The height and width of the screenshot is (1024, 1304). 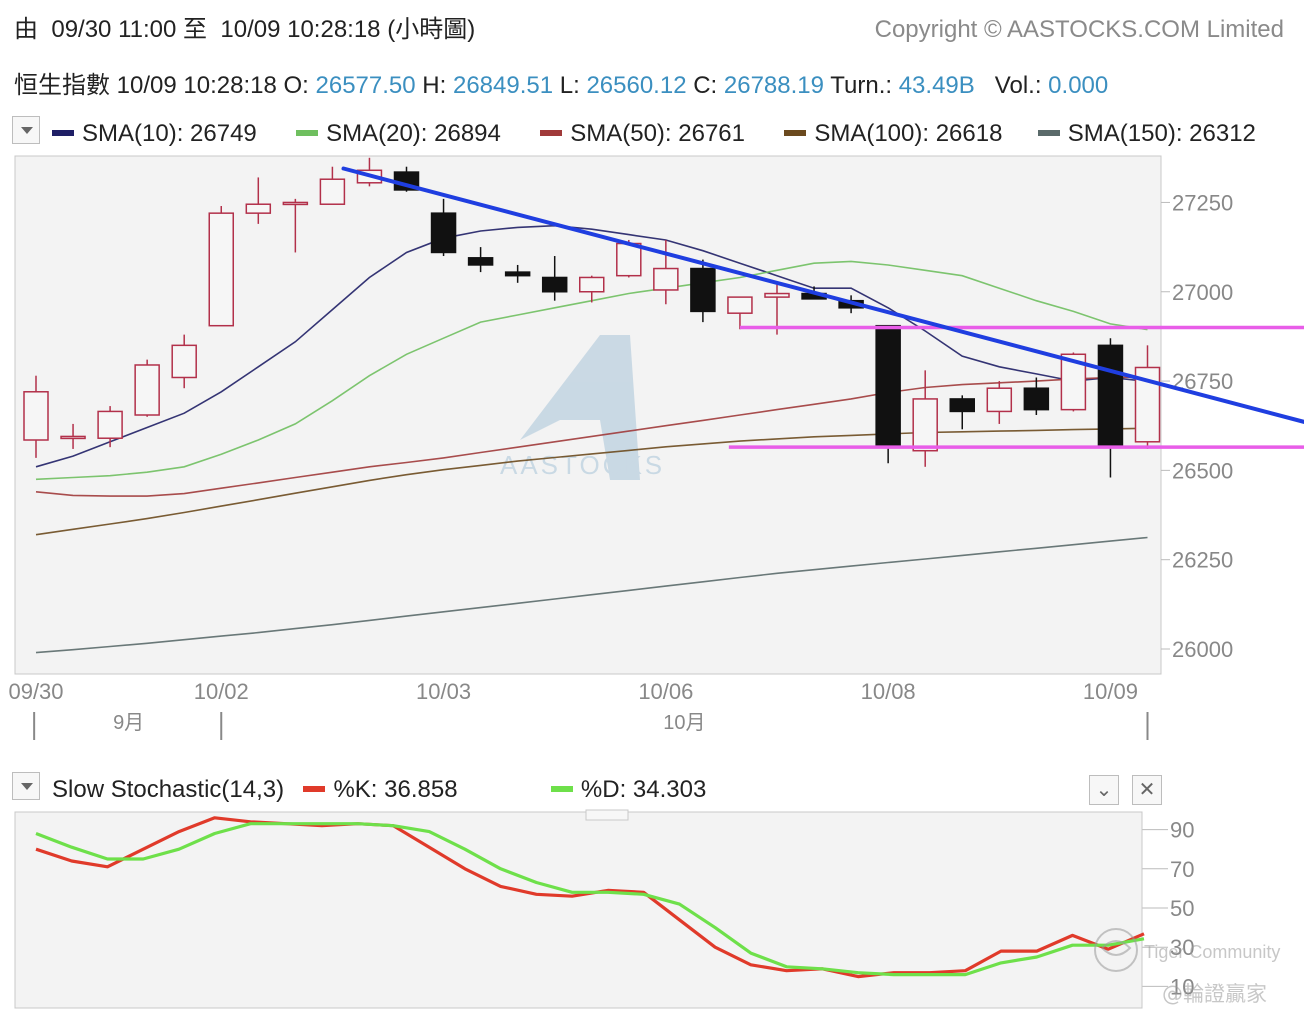 What do you see at coordinates (296, 85) in the screenshot?
I see `open-label: O:` at bounding box center [296, 85].